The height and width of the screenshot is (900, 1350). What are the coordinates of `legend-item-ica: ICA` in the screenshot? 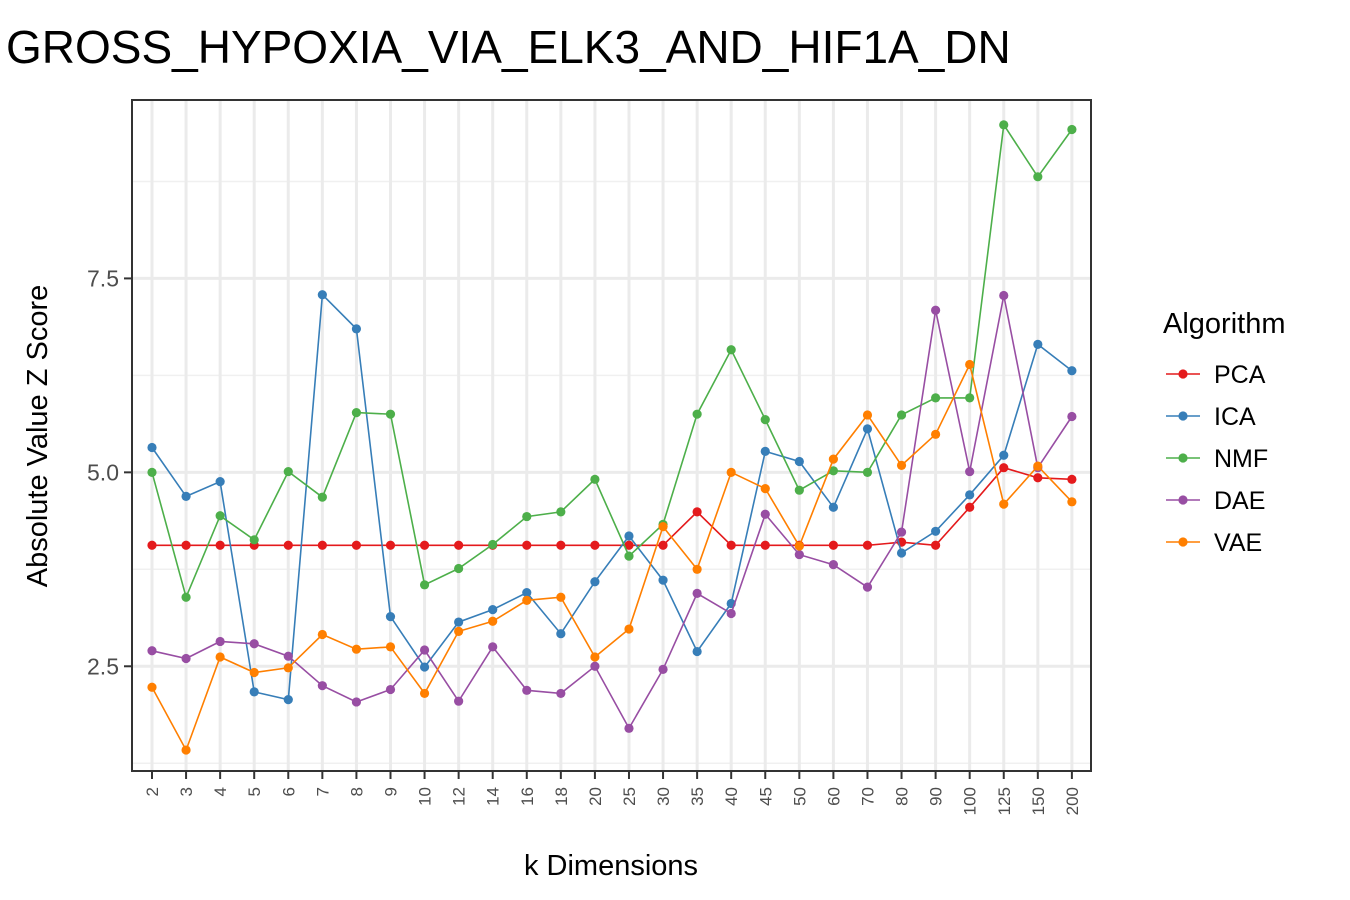 It's located at (1211, 417).